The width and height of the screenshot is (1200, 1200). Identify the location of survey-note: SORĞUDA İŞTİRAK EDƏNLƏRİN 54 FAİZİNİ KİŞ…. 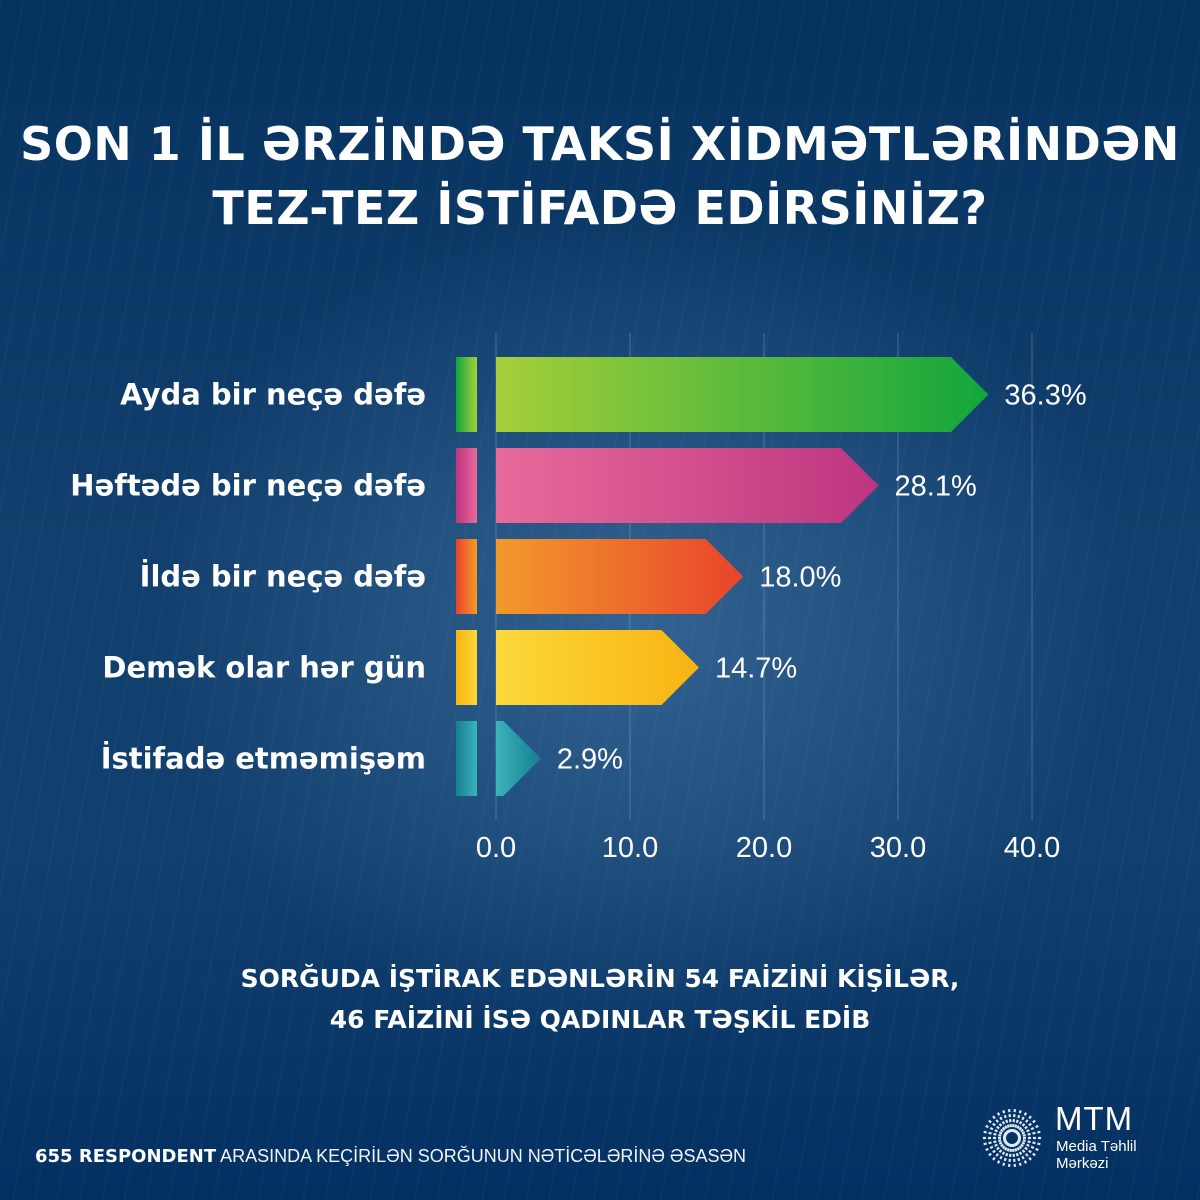
(600, 999).